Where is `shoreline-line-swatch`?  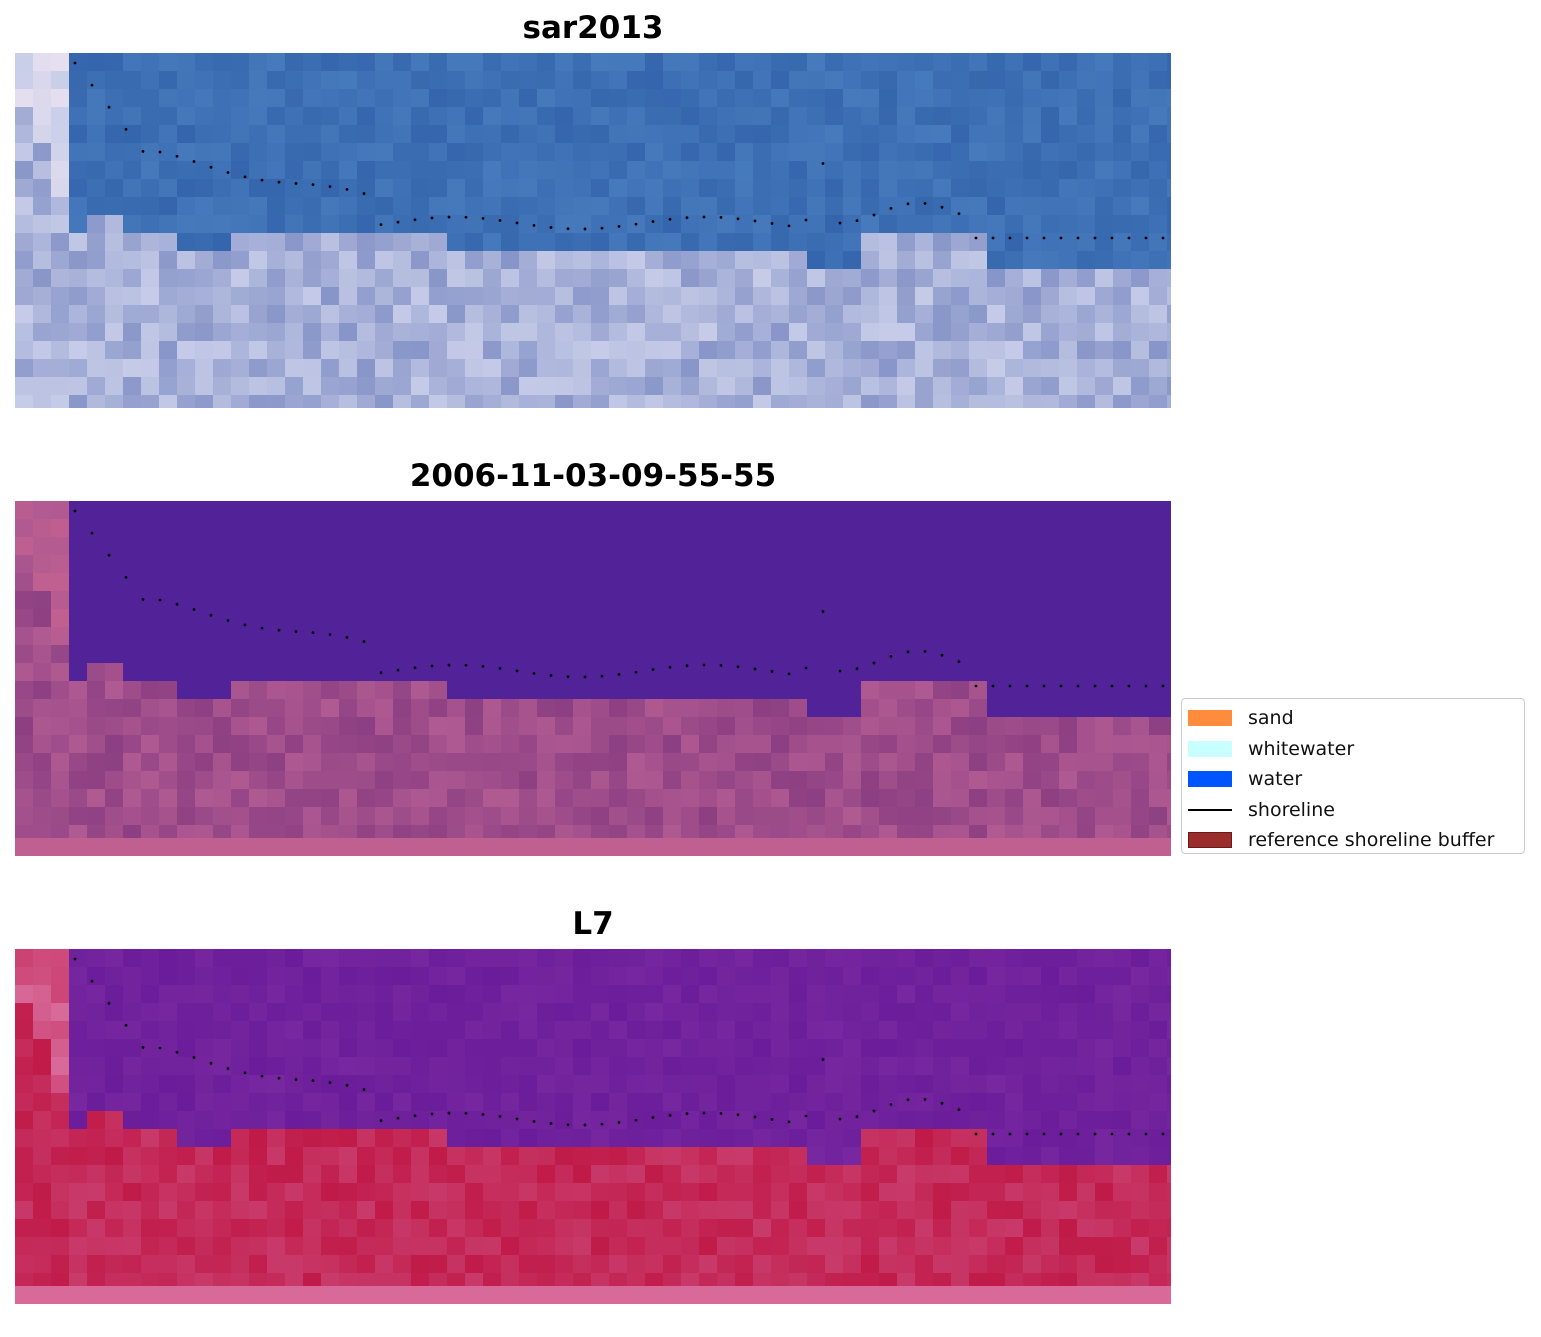
shoreline-line-swatch is located at coordinates (1210, 809).